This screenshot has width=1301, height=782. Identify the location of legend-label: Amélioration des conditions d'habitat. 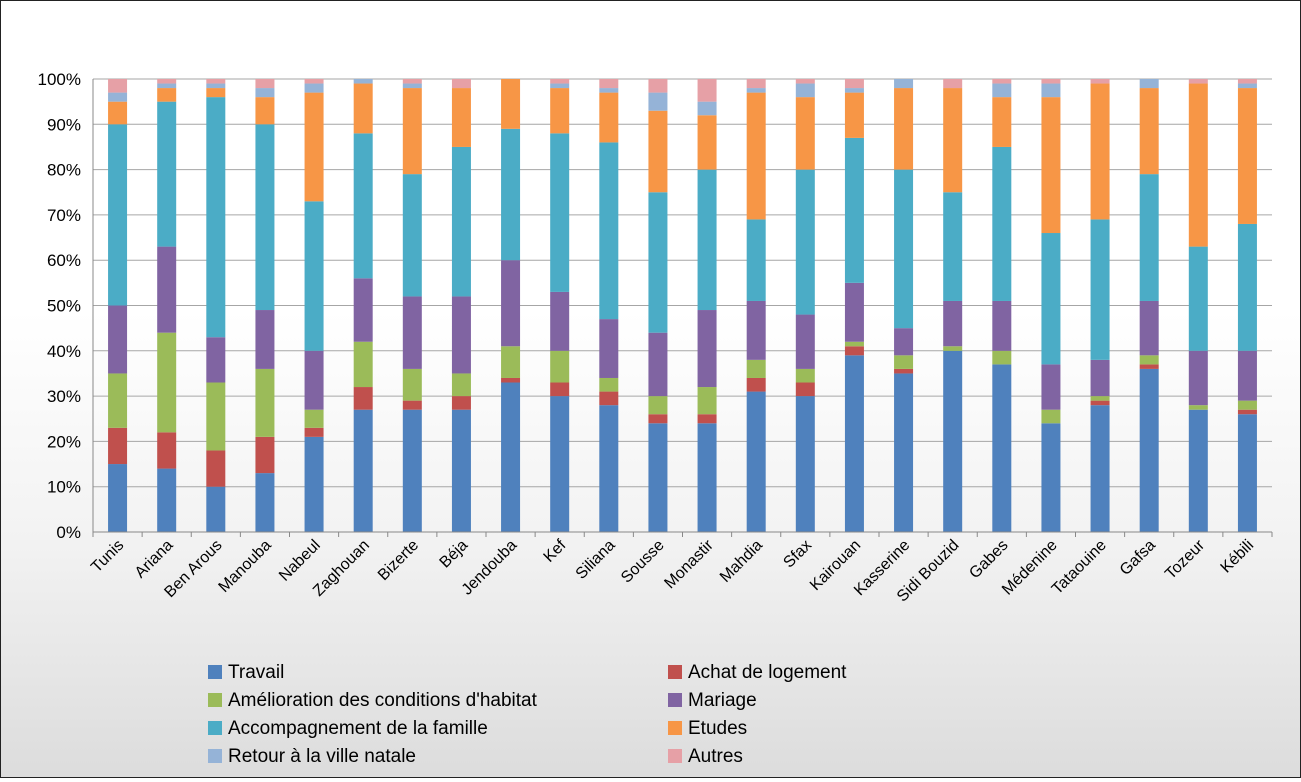
(383, 700).